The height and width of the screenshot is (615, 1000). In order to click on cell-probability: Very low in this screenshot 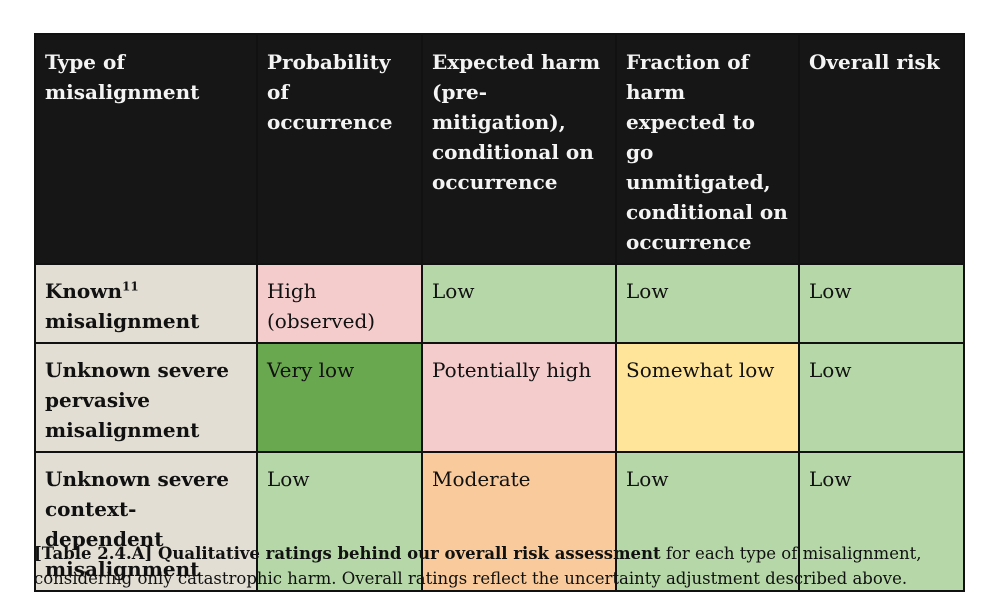, I will do `click(339, 397)`.